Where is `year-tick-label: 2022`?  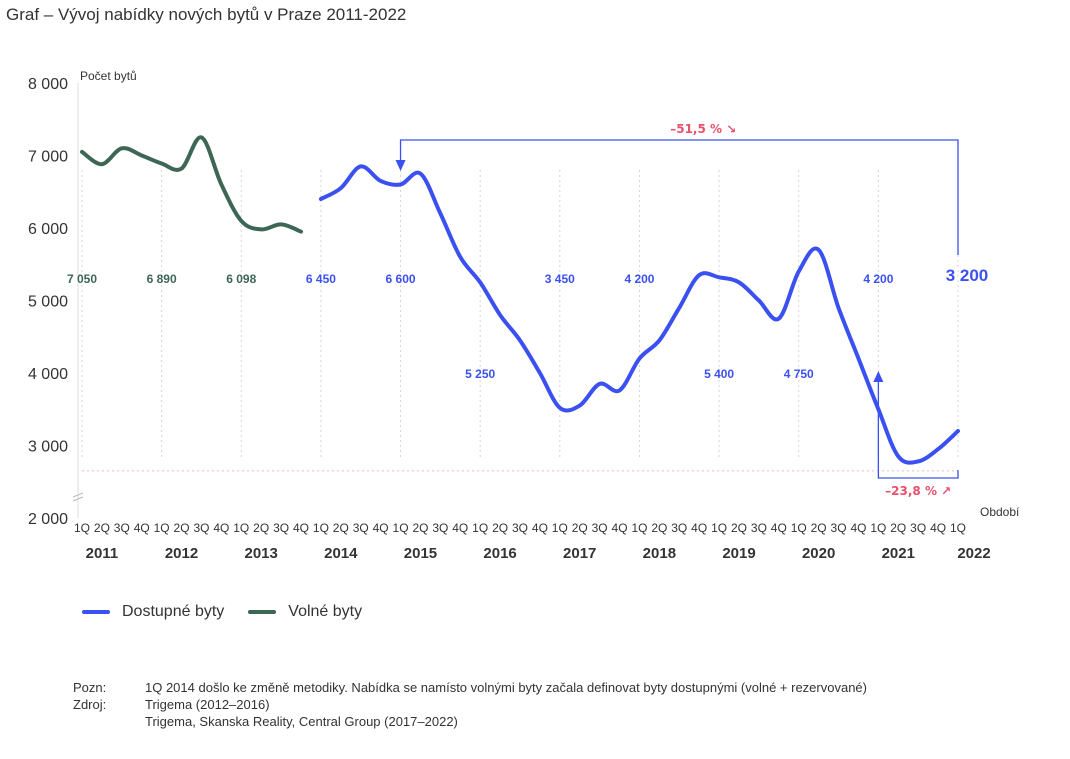 year-tick-label: 2022 is located at coordinates (973, 553).